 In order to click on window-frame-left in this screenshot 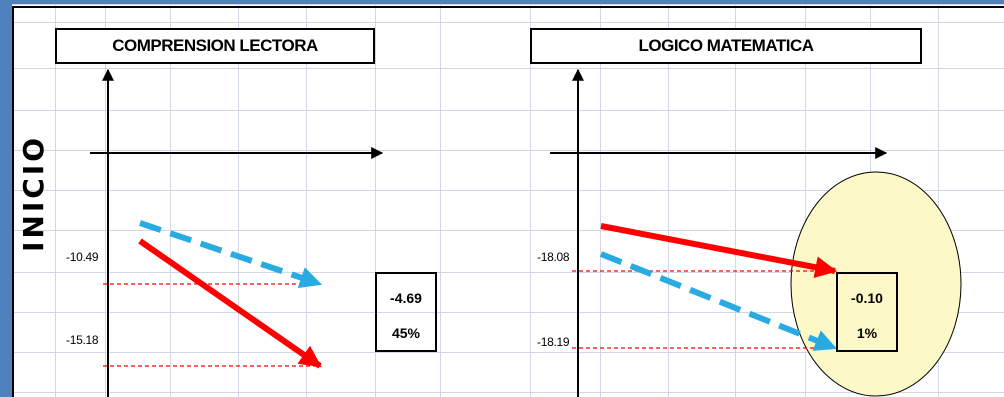, I will do `click(6, 198)`.